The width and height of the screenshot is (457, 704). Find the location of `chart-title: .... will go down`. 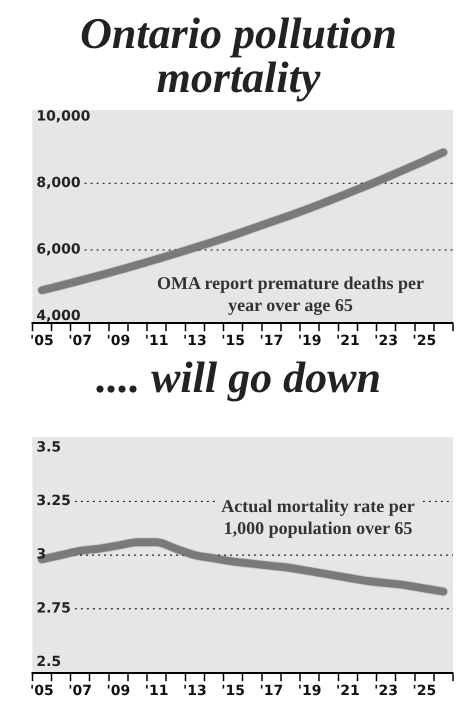

chart-title: .... will go down is located at coordinates (238, 377).